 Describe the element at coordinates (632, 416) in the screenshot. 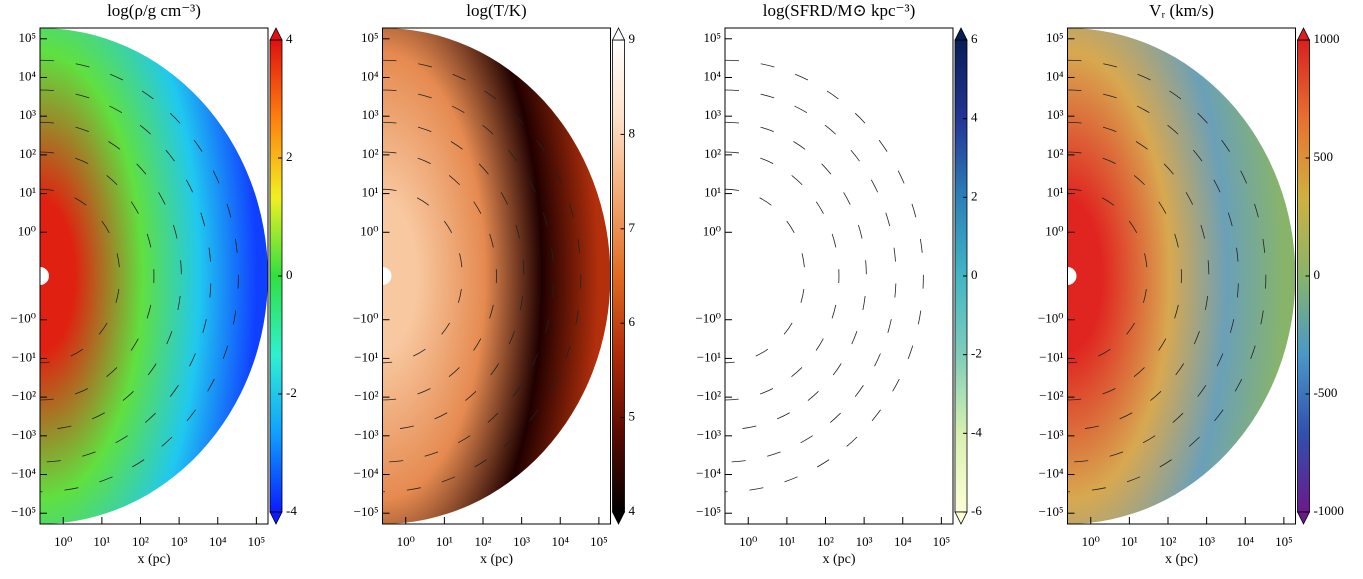

I see `colorbar-tick-label: 5` at that location.